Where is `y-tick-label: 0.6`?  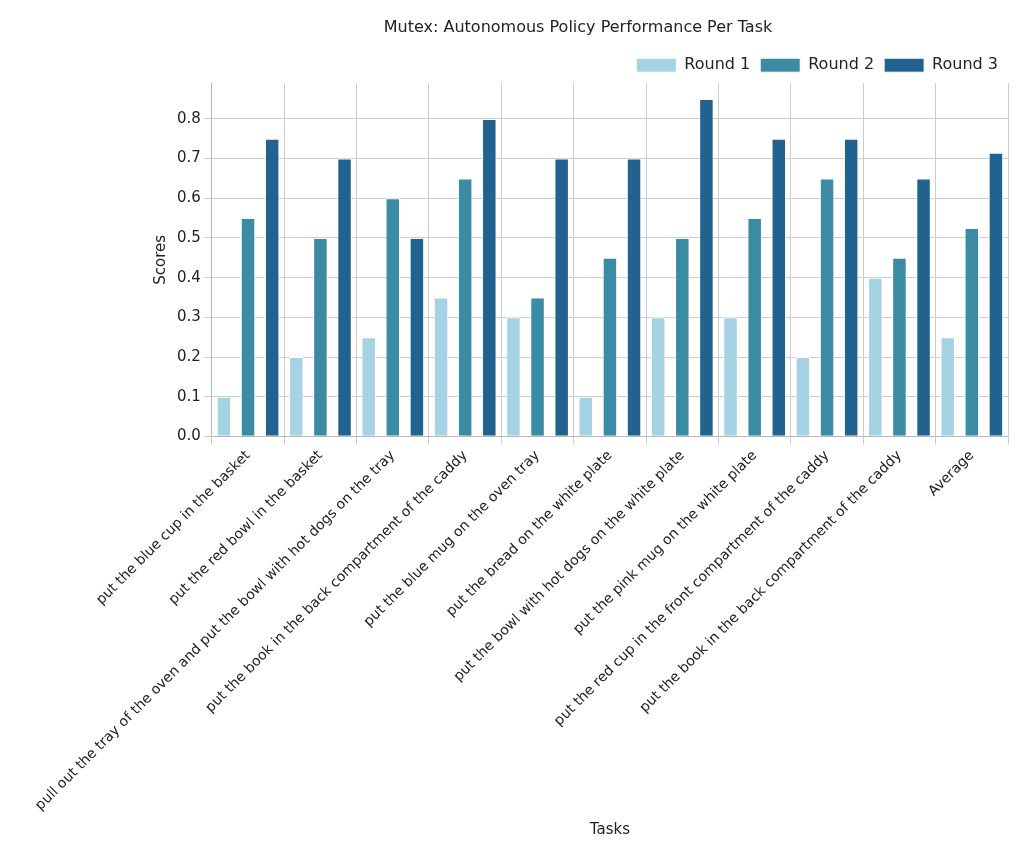 y-tick-label: 0.6 is located at coordinates (189, 197).